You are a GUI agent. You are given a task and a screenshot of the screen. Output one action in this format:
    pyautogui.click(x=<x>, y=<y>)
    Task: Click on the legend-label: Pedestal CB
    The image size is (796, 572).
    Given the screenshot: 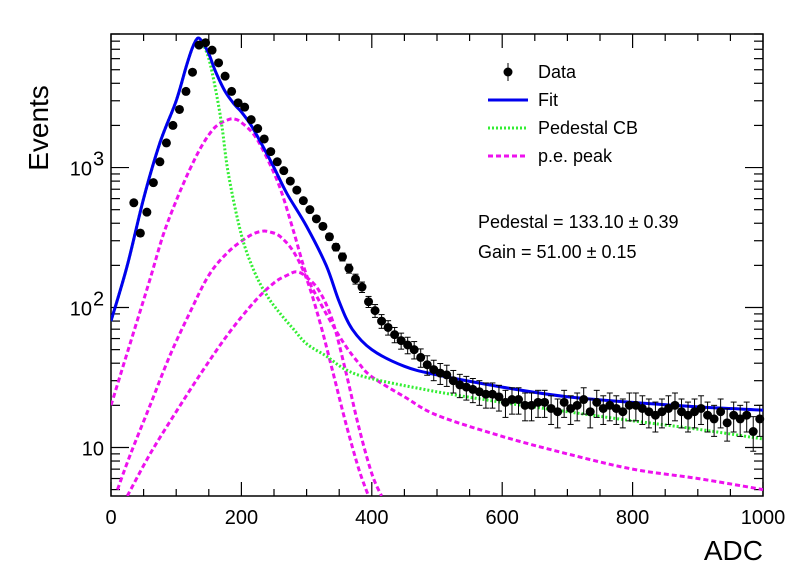 What is the action you would take?
    pyautogui.click(x=588, y=128)
    